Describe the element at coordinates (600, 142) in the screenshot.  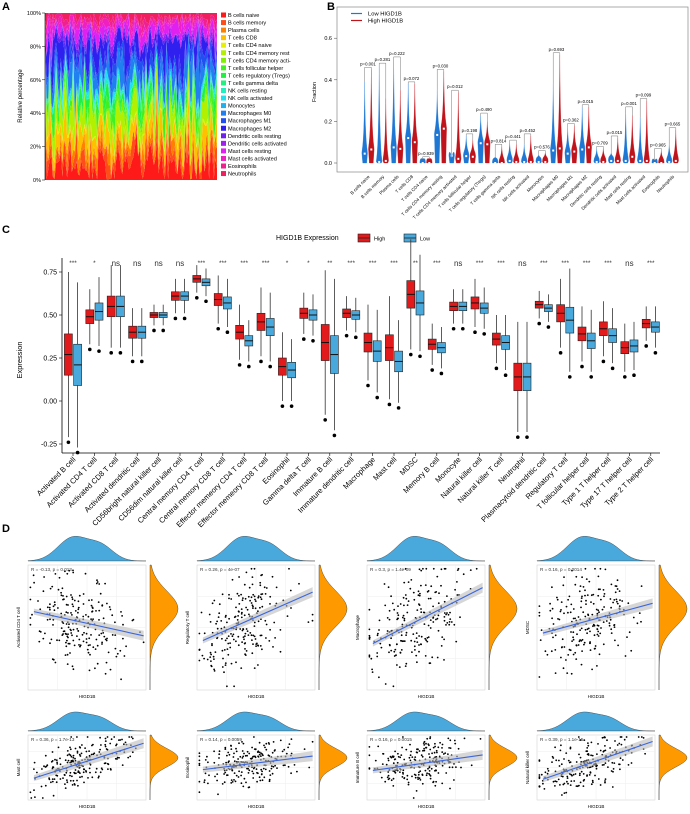
I see `p-value-label: p=0.709` at that location.